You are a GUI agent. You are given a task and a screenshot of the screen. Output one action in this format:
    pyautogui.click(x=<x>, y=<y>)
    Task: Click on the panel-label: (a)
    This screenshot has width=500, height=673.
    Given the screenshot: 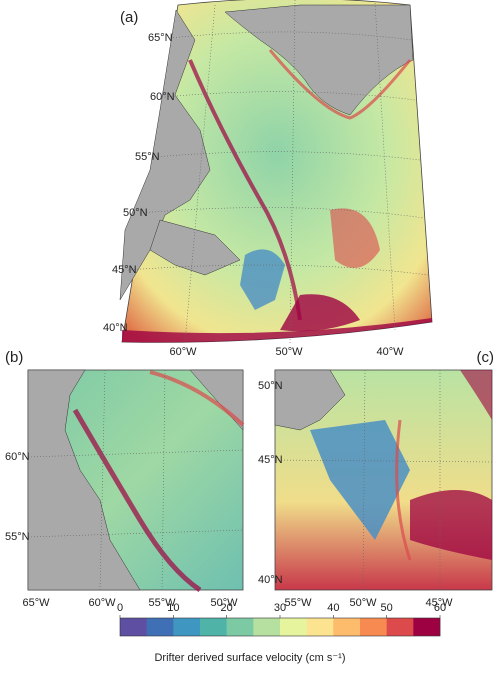 What is the action you would take?
    pyautogui.click(x=129, y=17)
    